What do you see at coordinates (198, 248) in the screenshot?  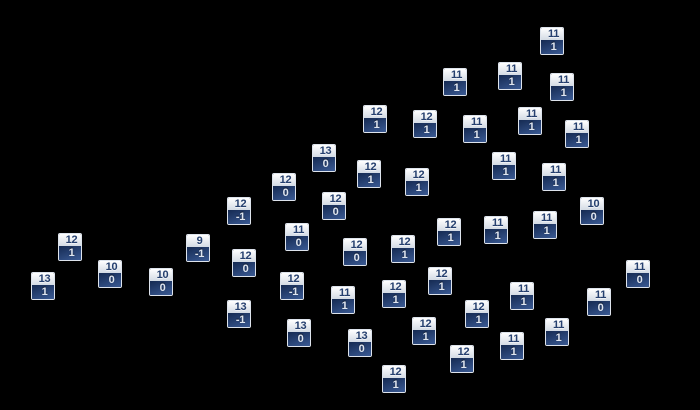 I see `unit-token: 9 -1` at bounding box center [198, 248].